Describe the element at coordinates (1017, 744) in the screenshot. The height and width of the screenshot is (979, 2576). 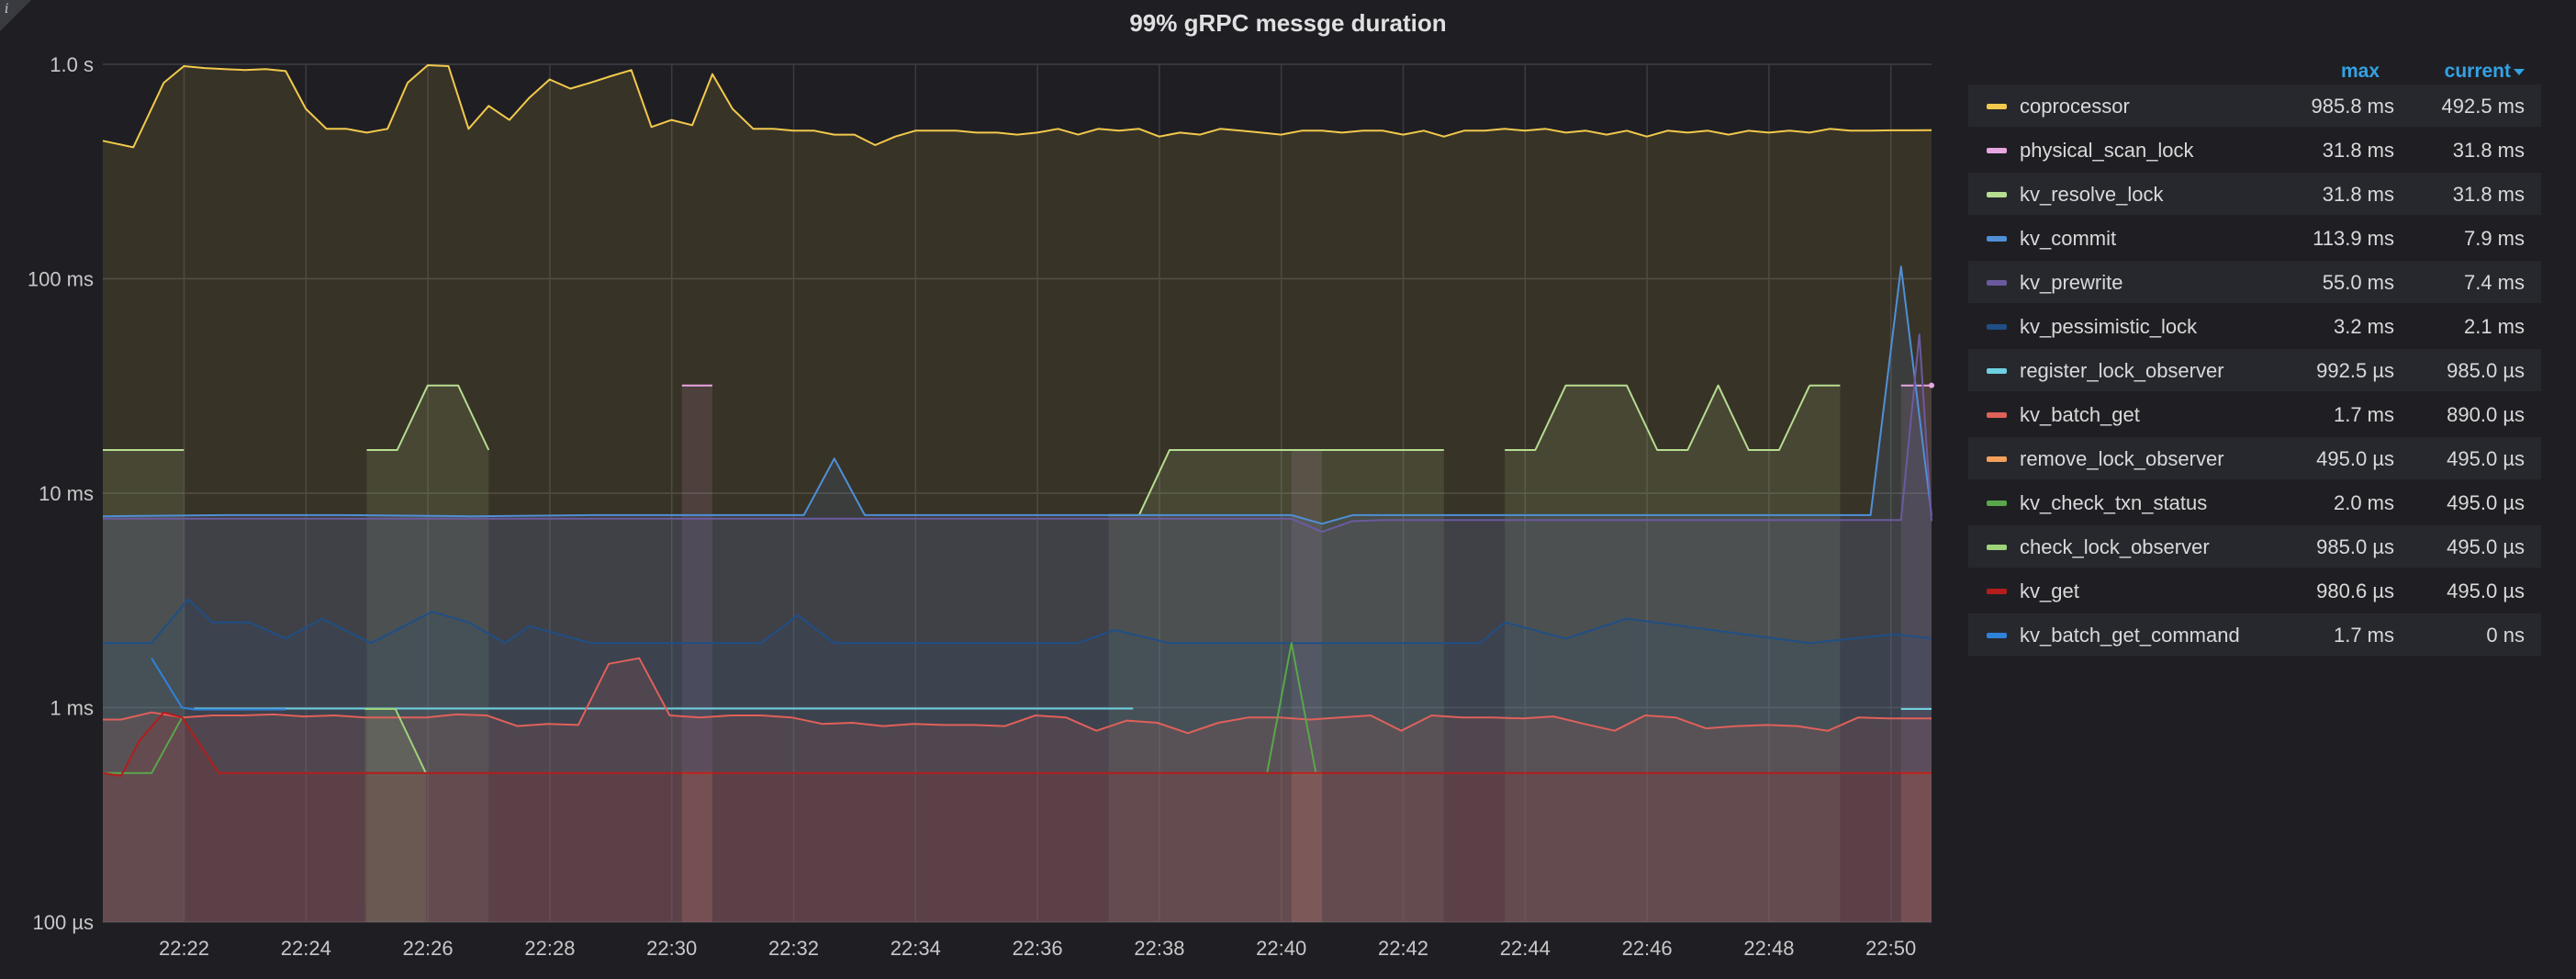
I see `series-line-kv_get` at that location.